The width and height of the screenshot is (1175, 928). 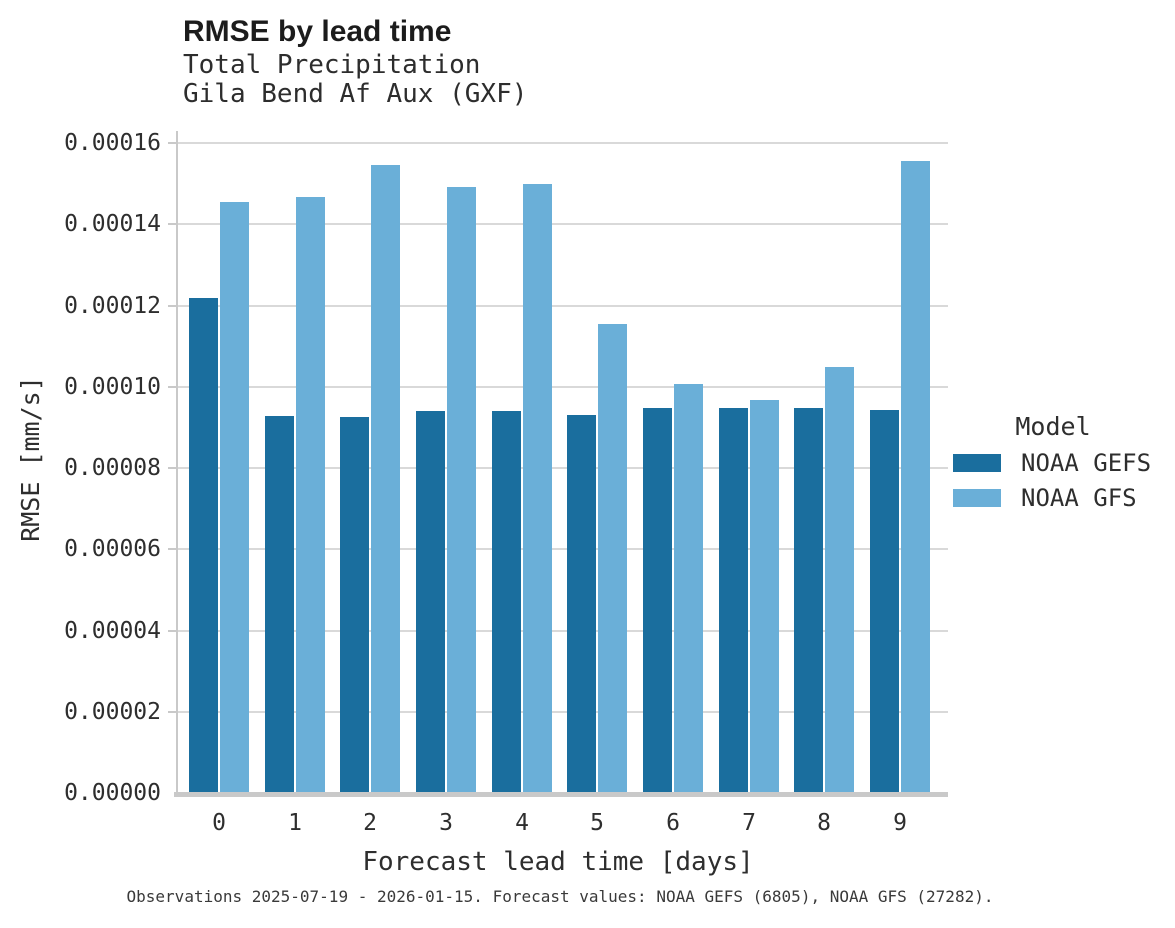 I want to click on legend-swatch-noaa-gefs, so click(x=977, y=463).